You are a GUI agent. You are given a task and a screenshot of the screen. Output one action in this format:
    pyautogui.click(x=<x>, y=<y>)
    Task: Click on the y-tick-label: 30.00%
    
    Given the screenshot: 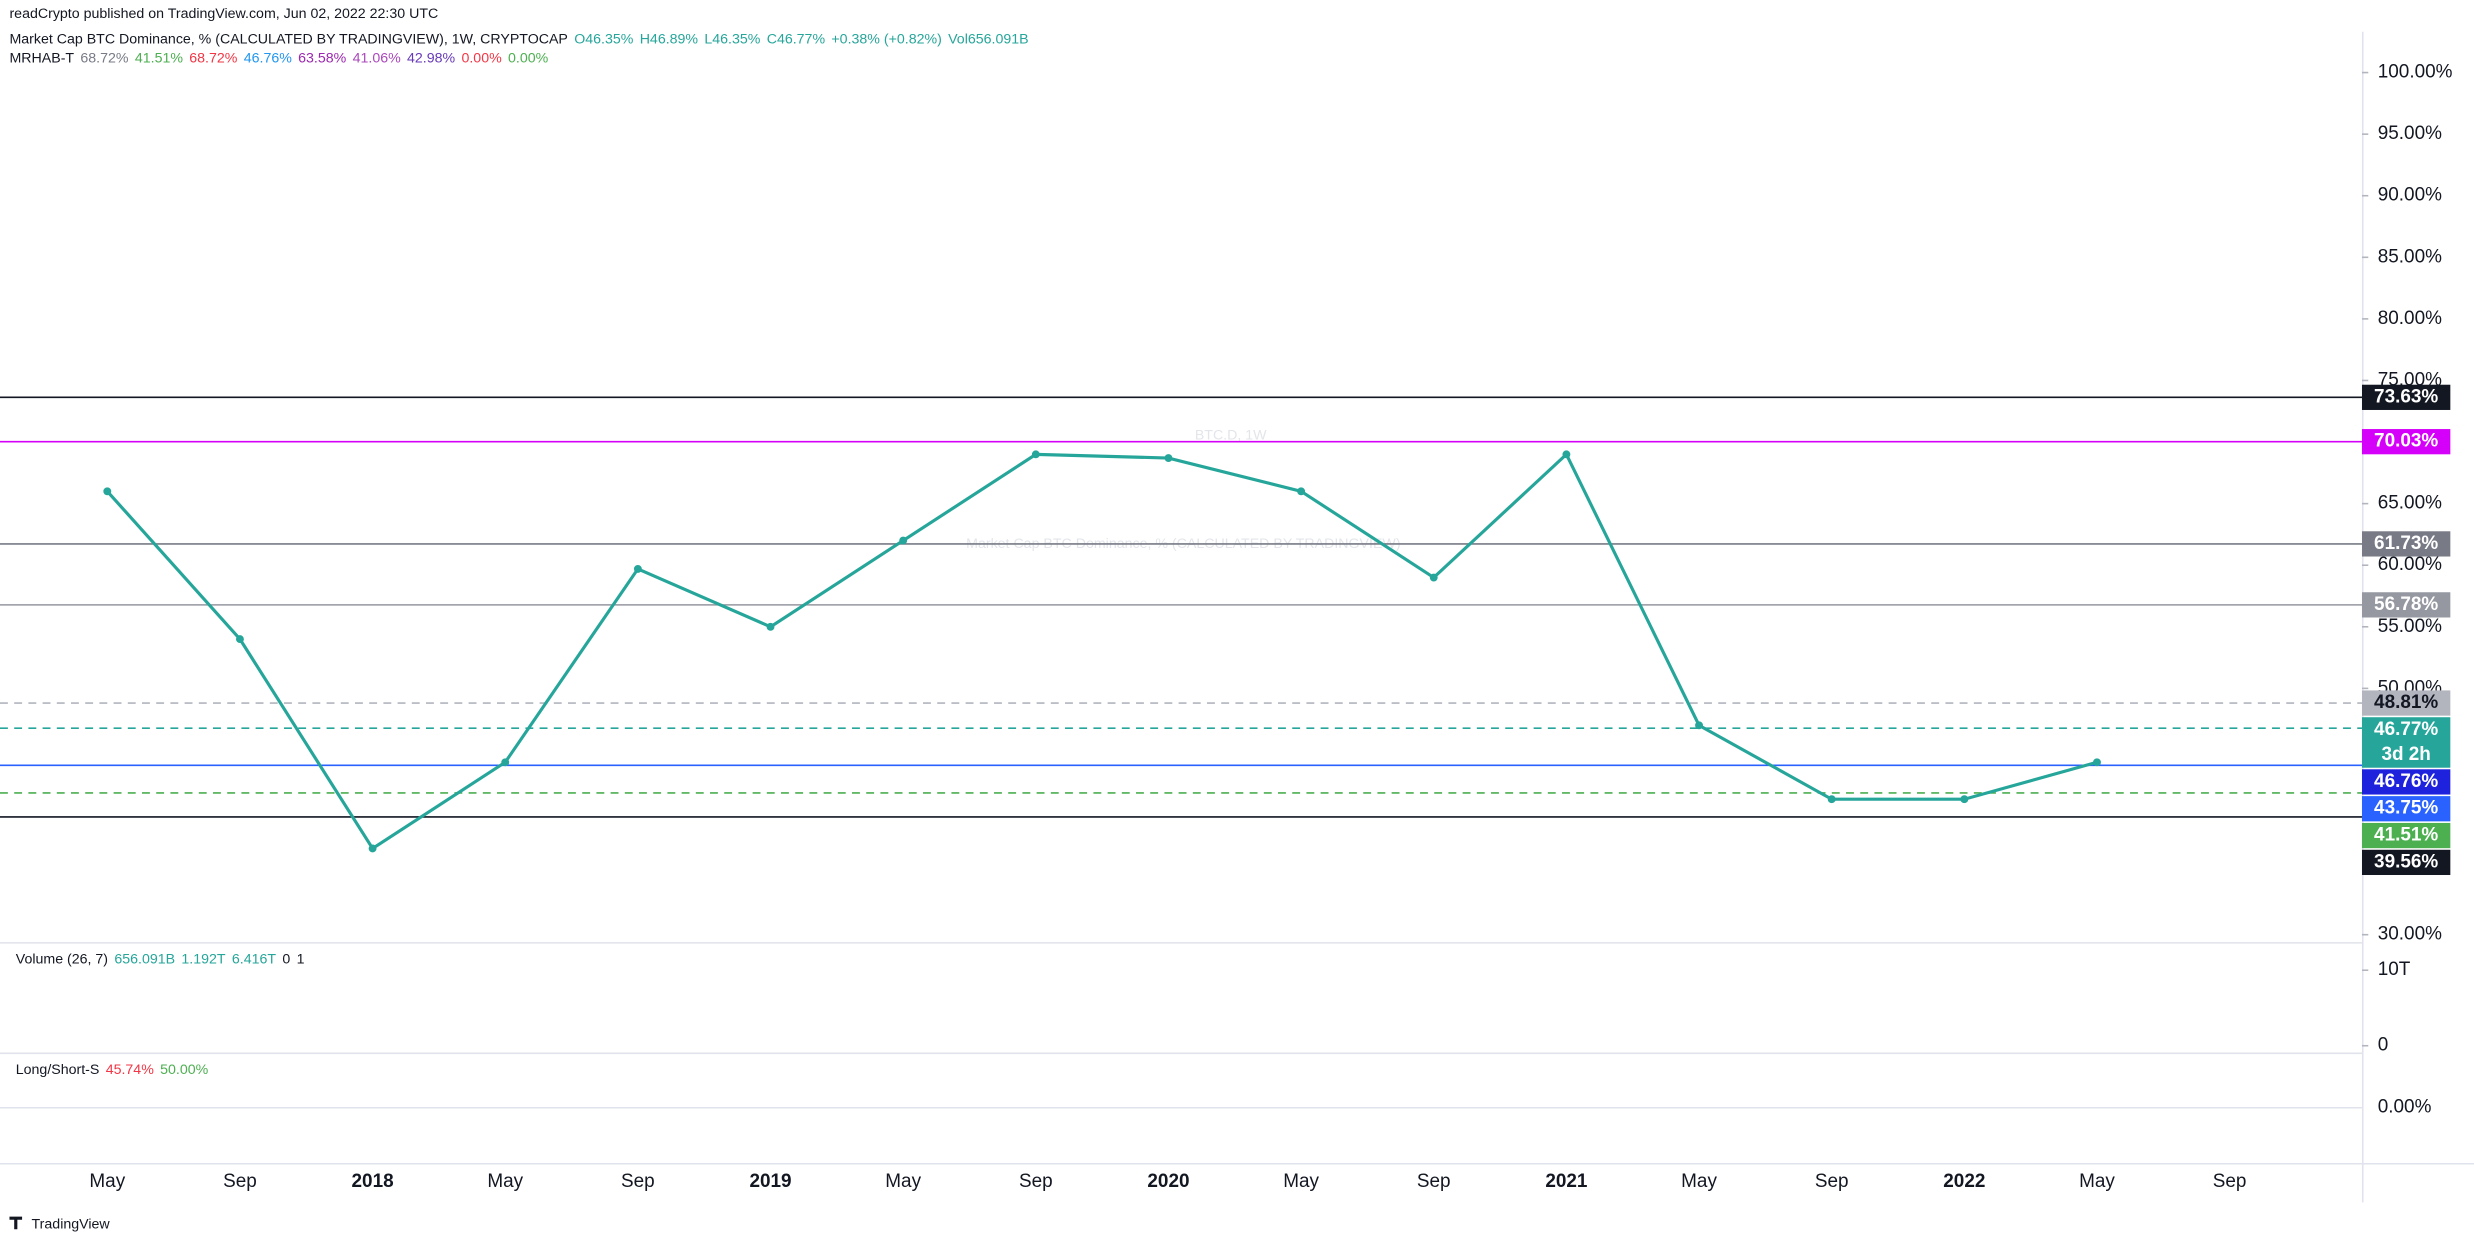 What is the action you would take?
    pyautogui.click(x=2410, y=934)
    